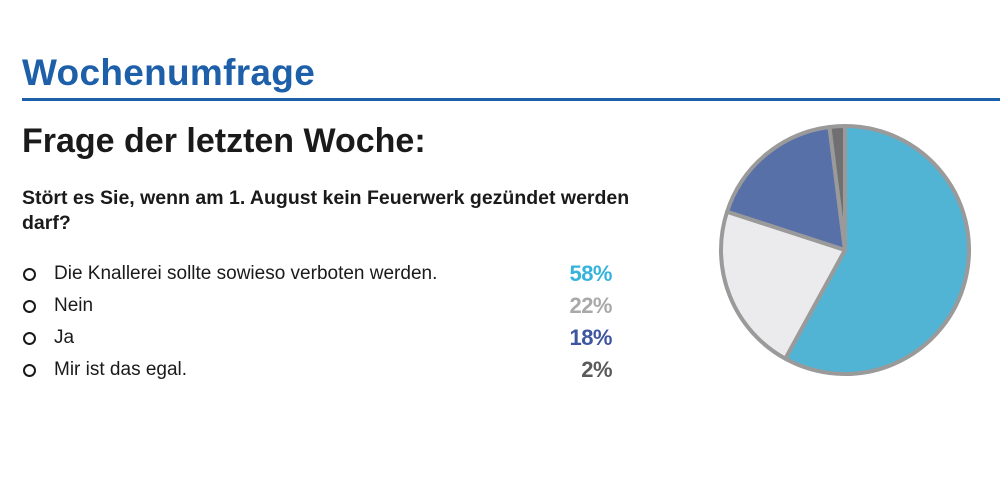 The height and width of the screenshot is (500, 1000). I want to click on poll-option-egal: Mir ist das egal. 2%, so click(317, 370).